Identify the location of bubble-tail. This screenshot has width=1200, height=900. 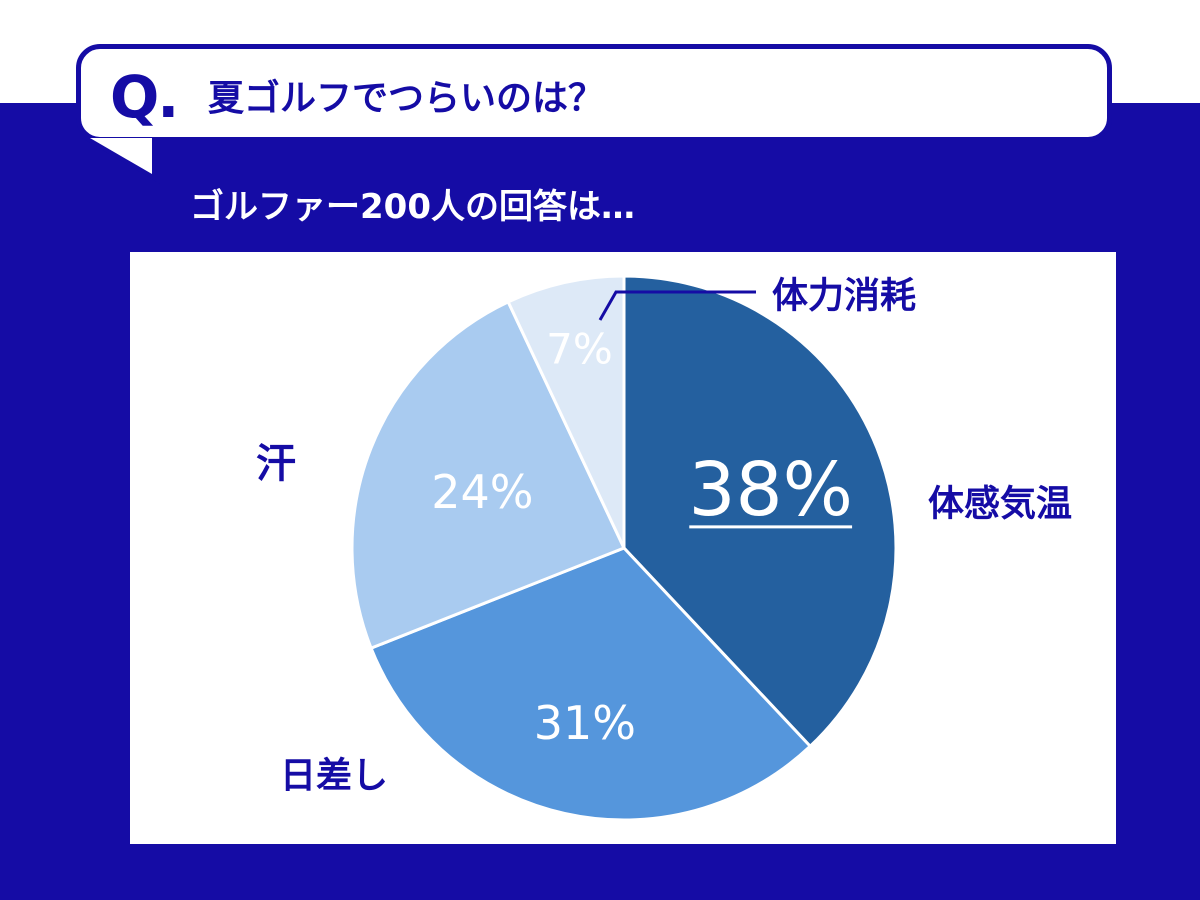
(121, 161).